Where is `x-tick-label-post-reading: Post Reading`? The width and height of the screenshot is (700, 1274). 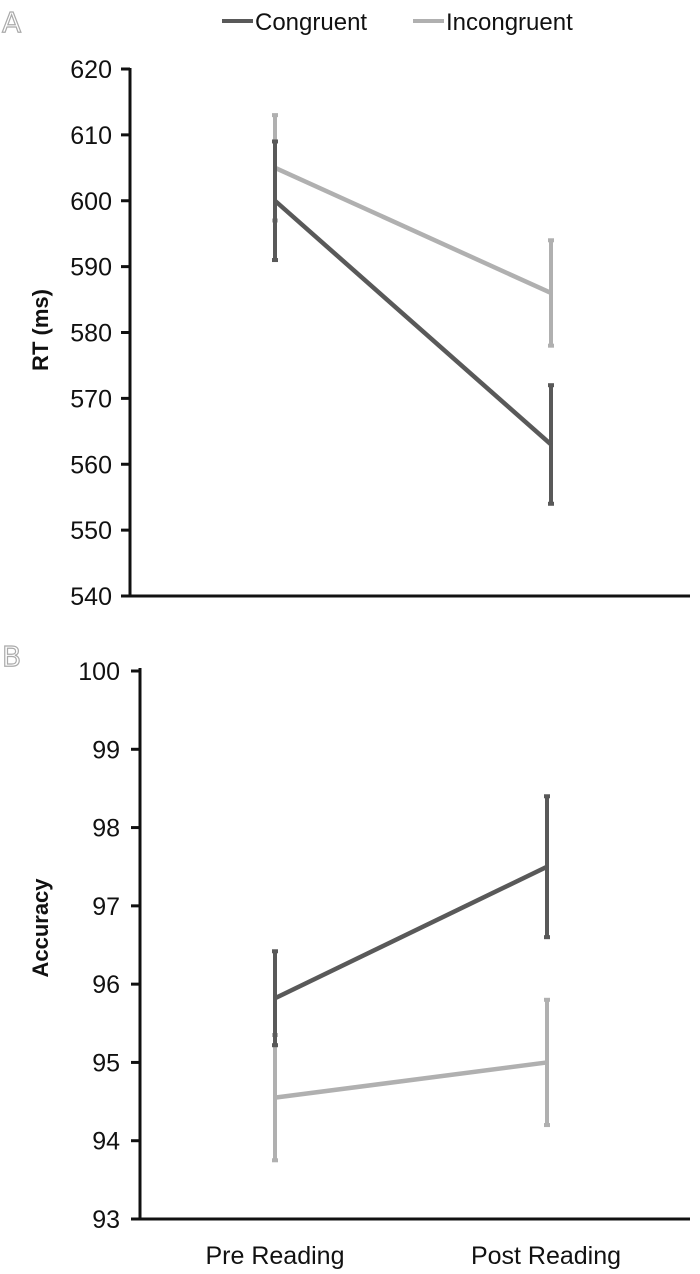 x-tick-label-post-reading: Post Reading is located at coordinates (546, 1256).